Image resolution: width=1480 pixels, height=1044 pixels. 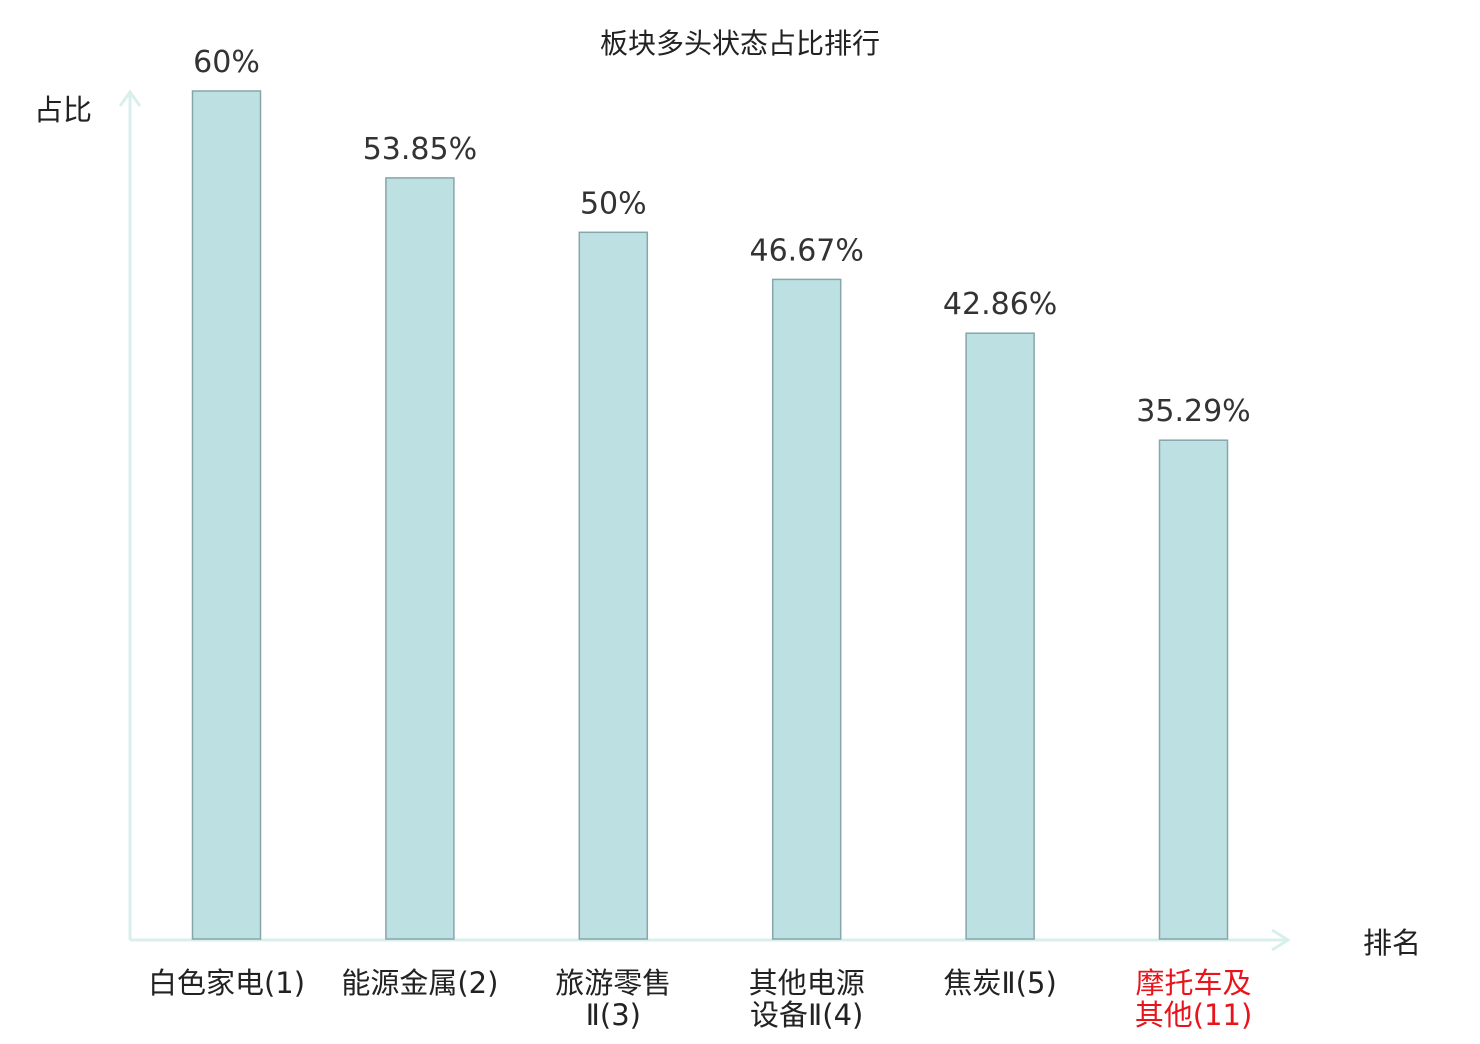 I want to click on chart-title: 板块多头状态占比排行, so click(x=740, y=43).